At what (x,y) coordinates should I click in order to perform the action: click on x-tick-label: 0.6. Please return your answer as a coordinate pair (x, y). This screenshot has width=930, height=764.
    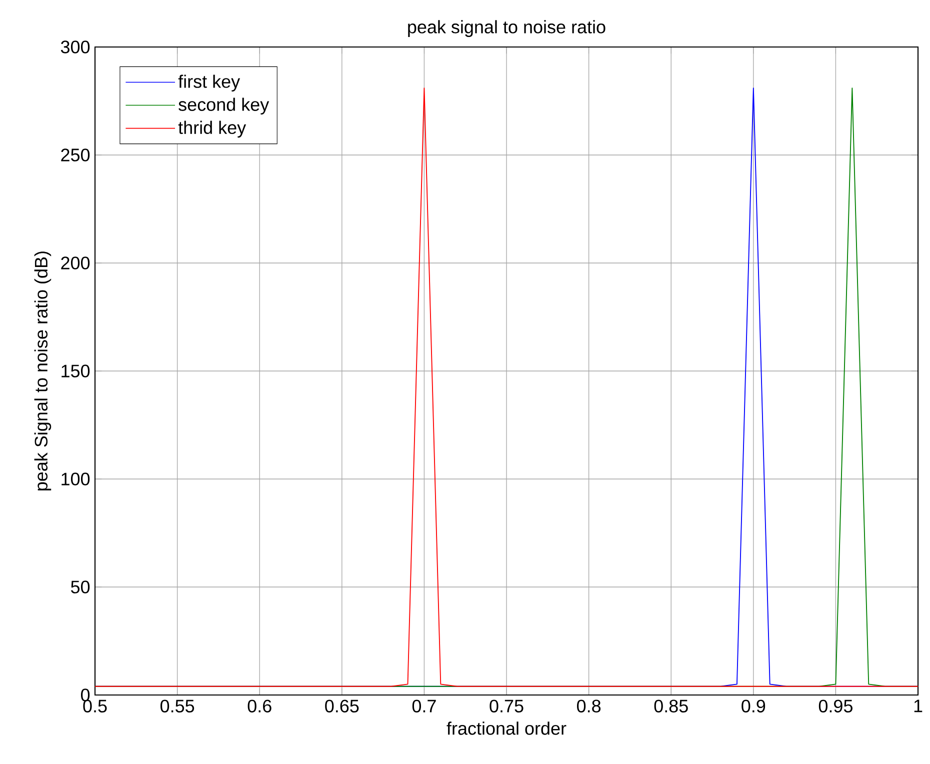
    Looking at the image, I should click on (260, 706).